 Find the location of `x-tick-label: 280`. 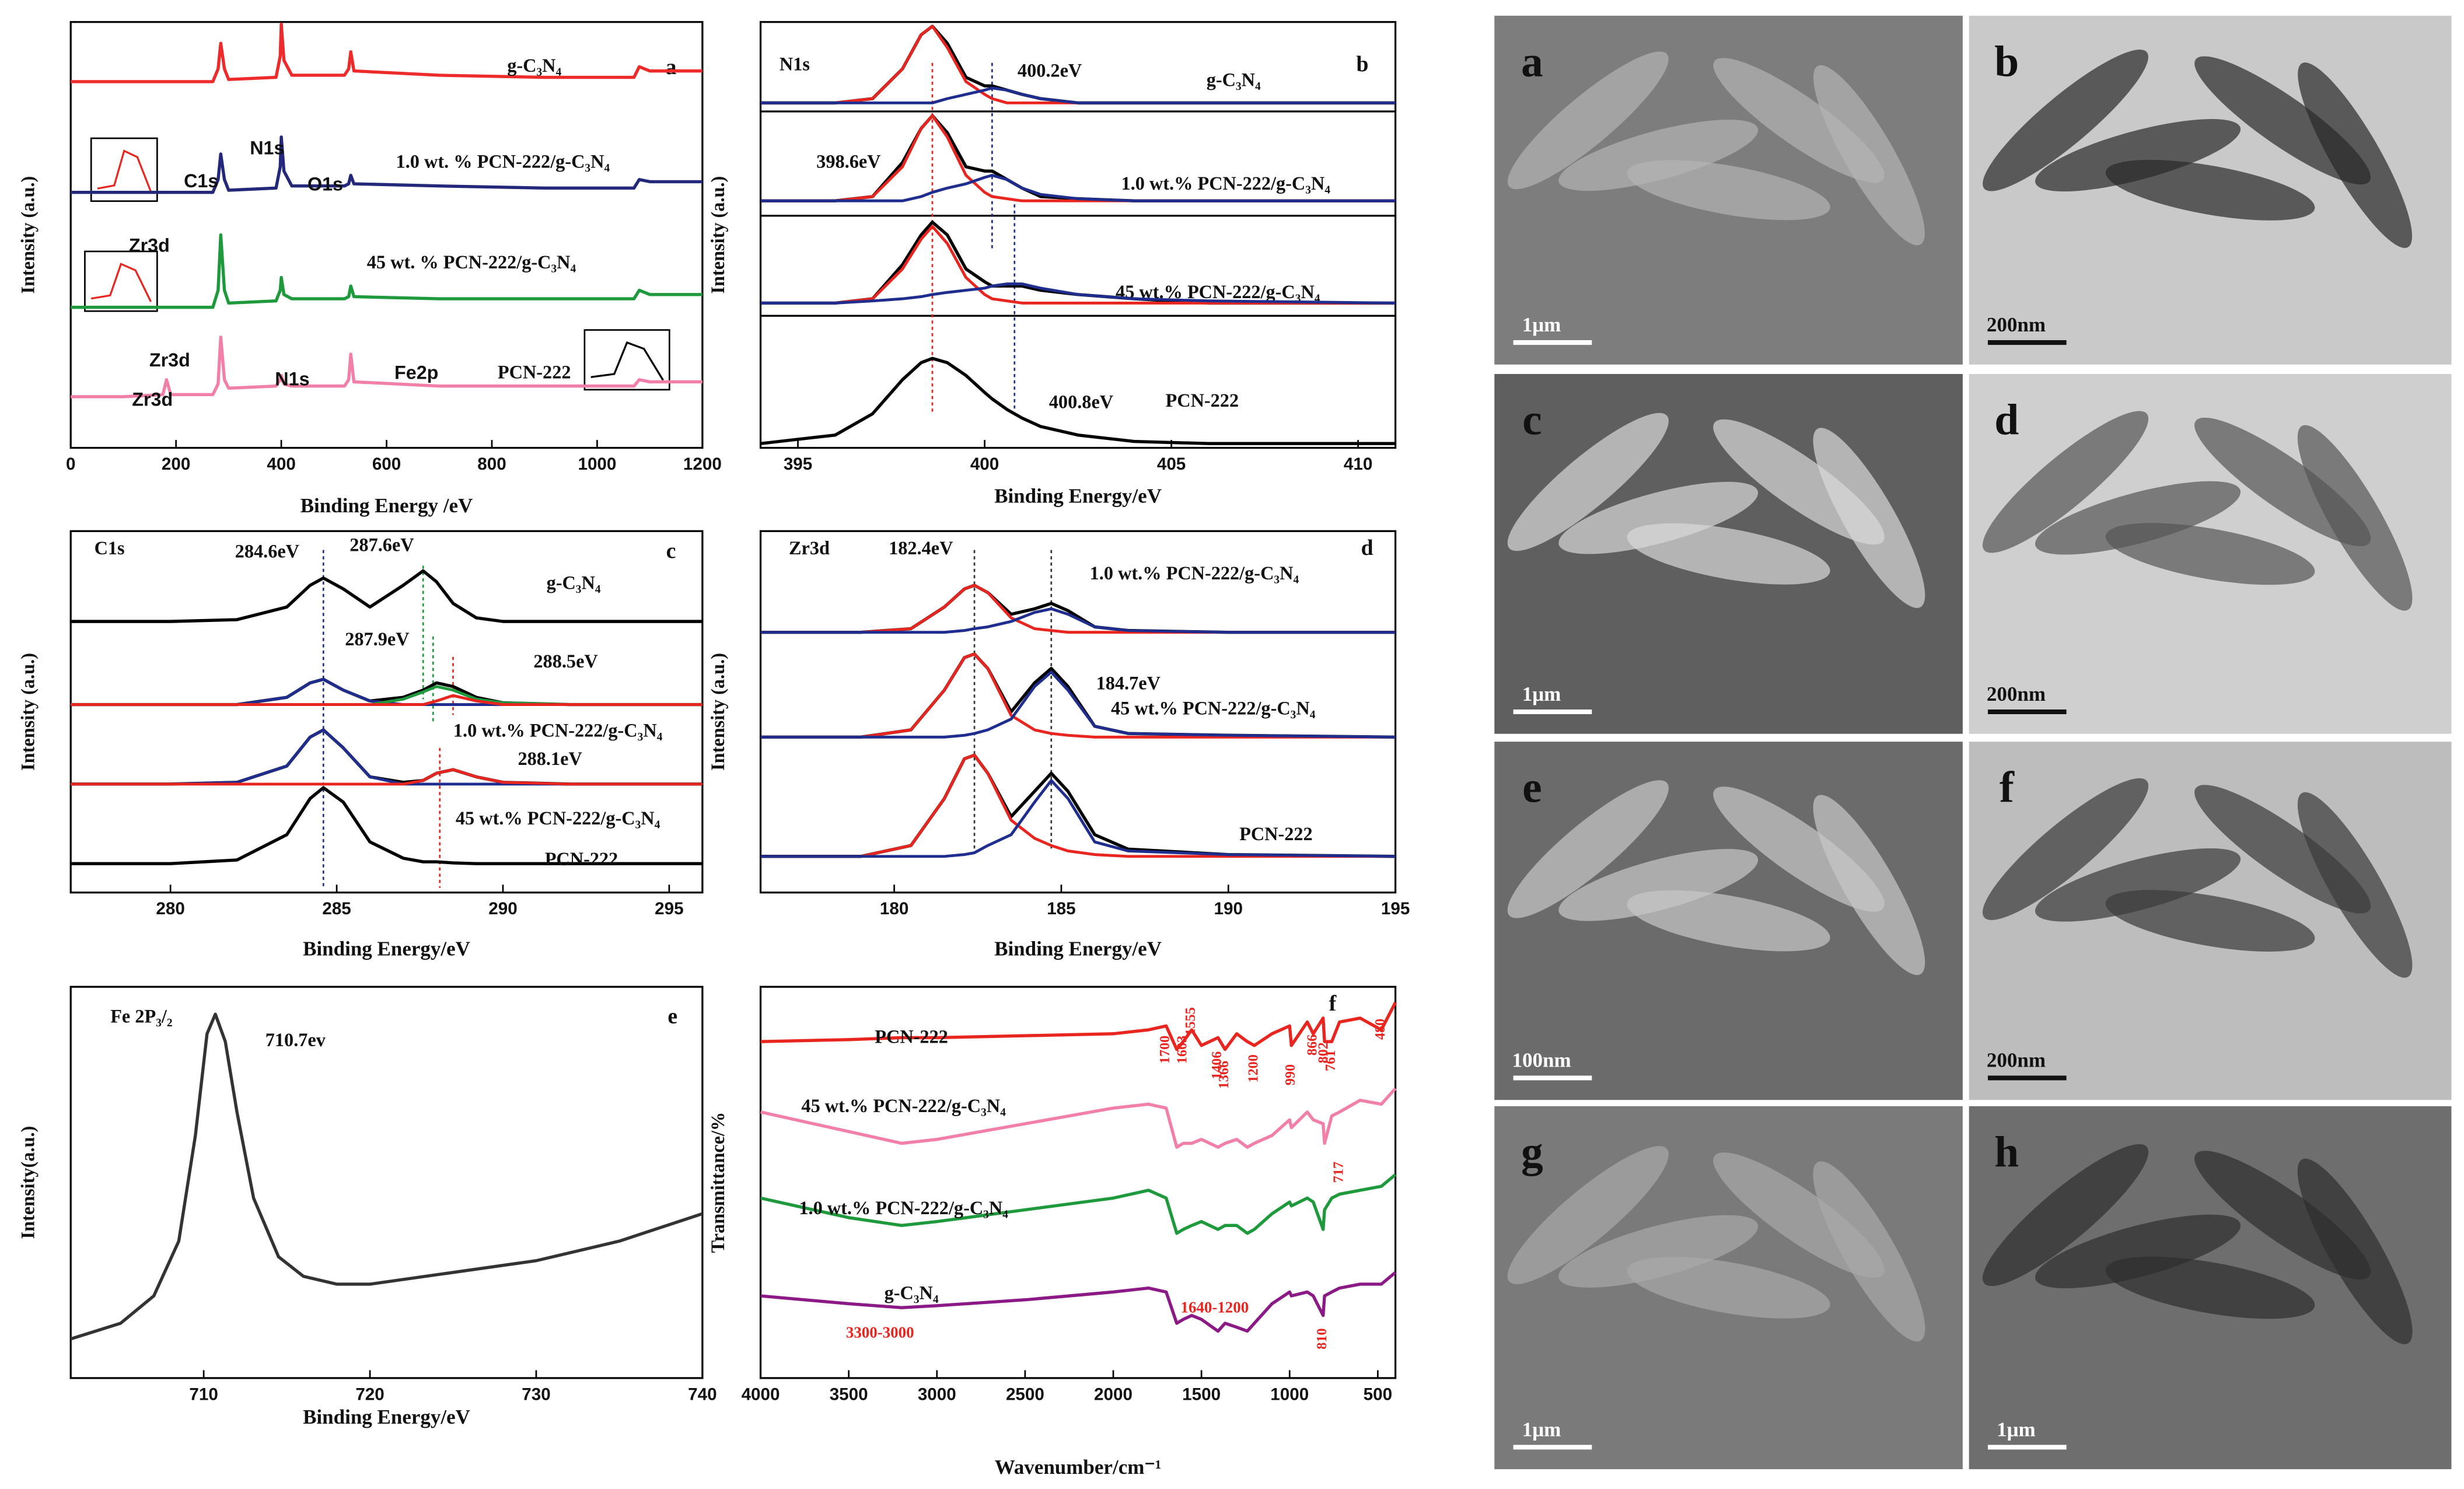

x-tick-label: 280 is located at coordinates (170, 908).